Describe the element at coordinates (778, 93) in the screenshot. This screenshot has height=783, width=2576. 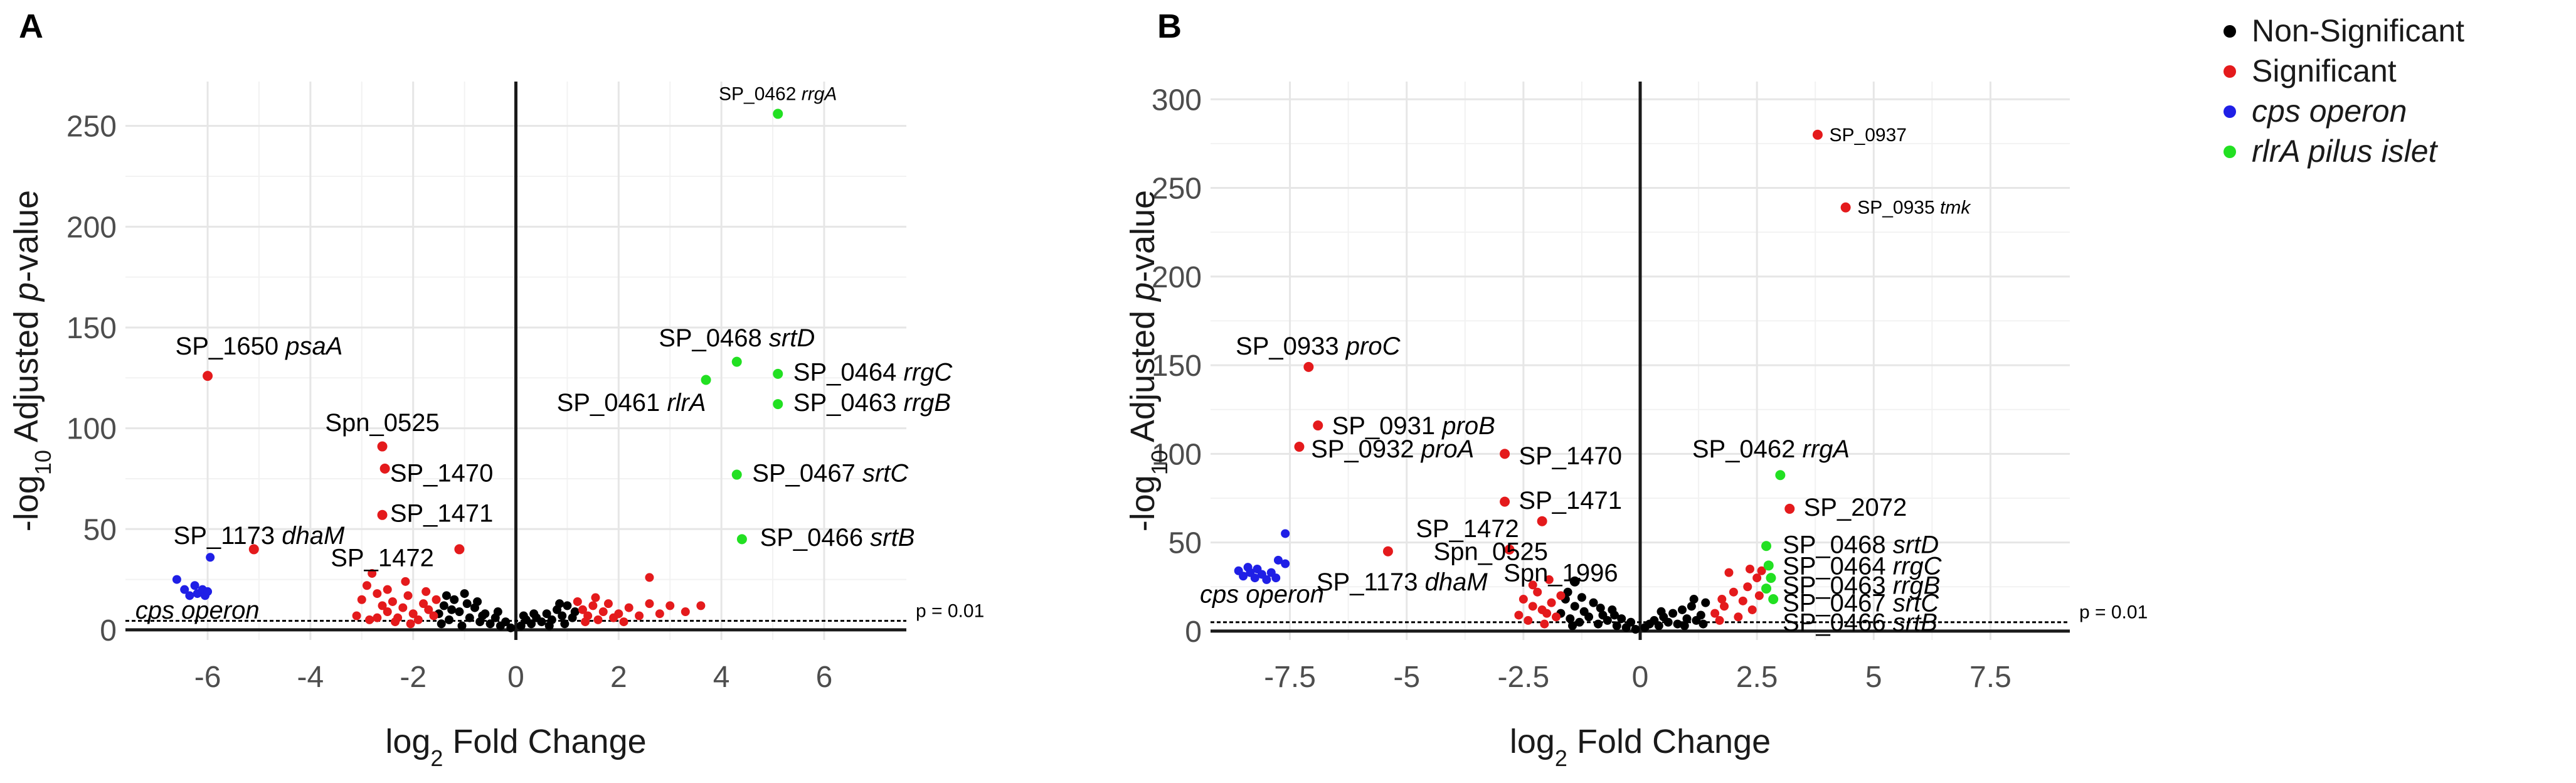
I see `panel-a-gene-label: SP_0462 rrgA` at that location.